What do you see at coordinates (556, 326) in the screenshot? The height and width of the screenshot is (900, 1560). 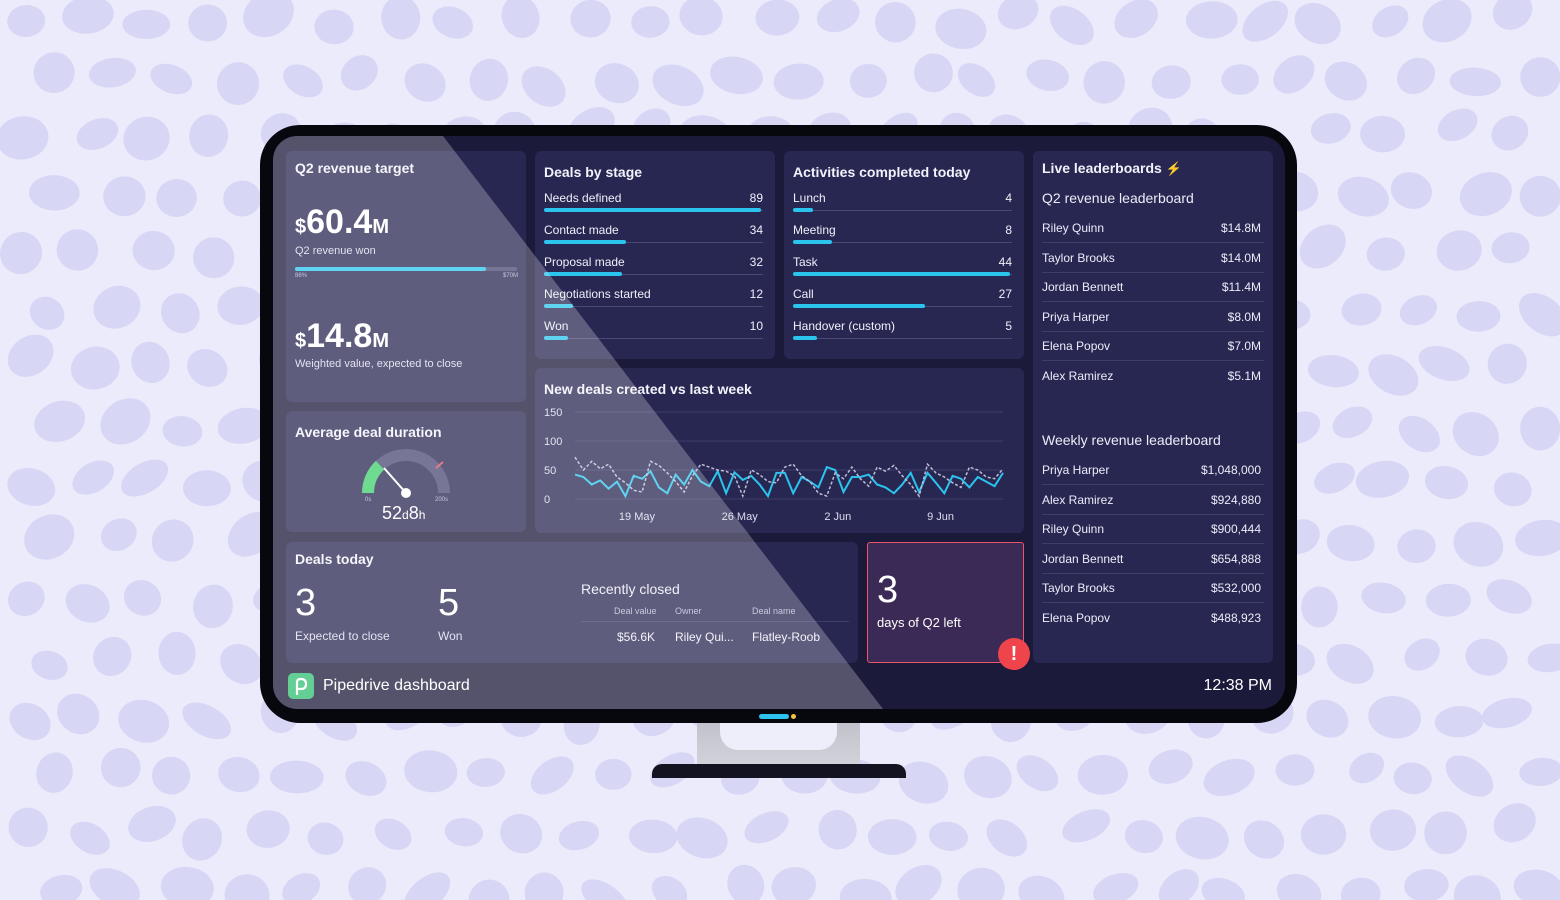 I see `stage-row-label: Won` at bounding box center [556, 326].